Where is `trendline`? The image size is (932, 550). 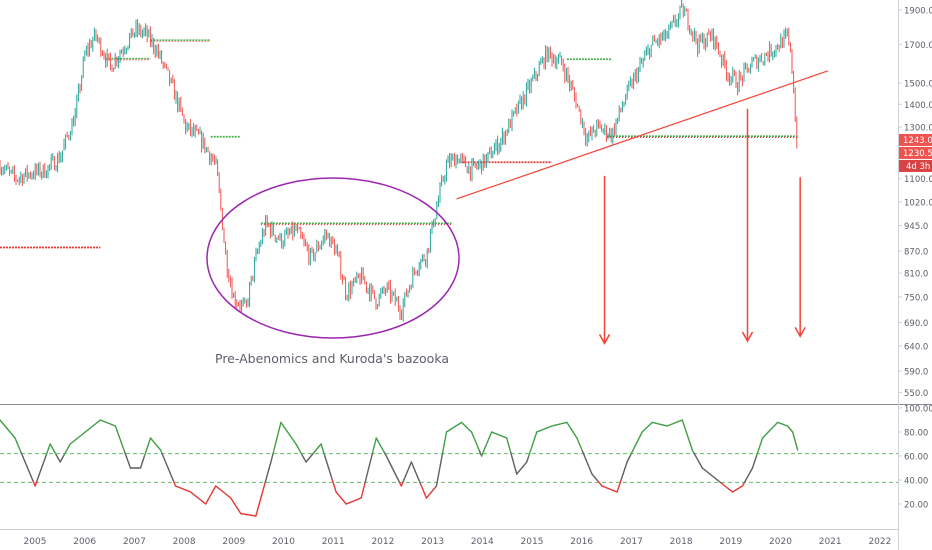 trendline is located at coordinates (642, 135).